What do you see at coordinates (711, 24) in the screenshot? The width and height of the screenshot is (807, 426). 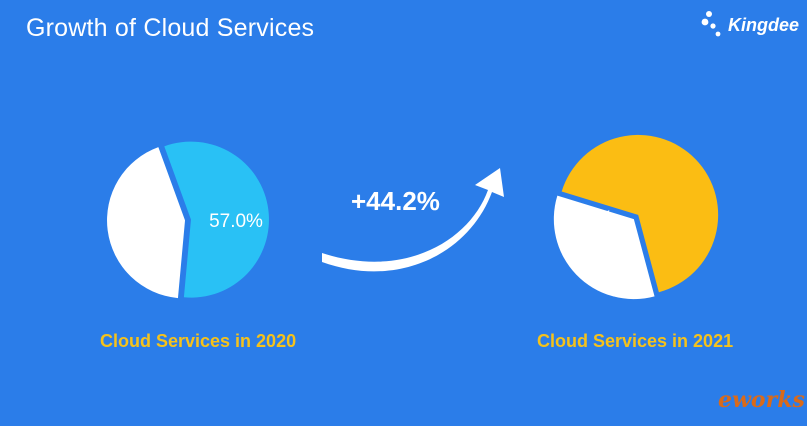 I see `logo-dots-icon` at bounding box center [711, 24].